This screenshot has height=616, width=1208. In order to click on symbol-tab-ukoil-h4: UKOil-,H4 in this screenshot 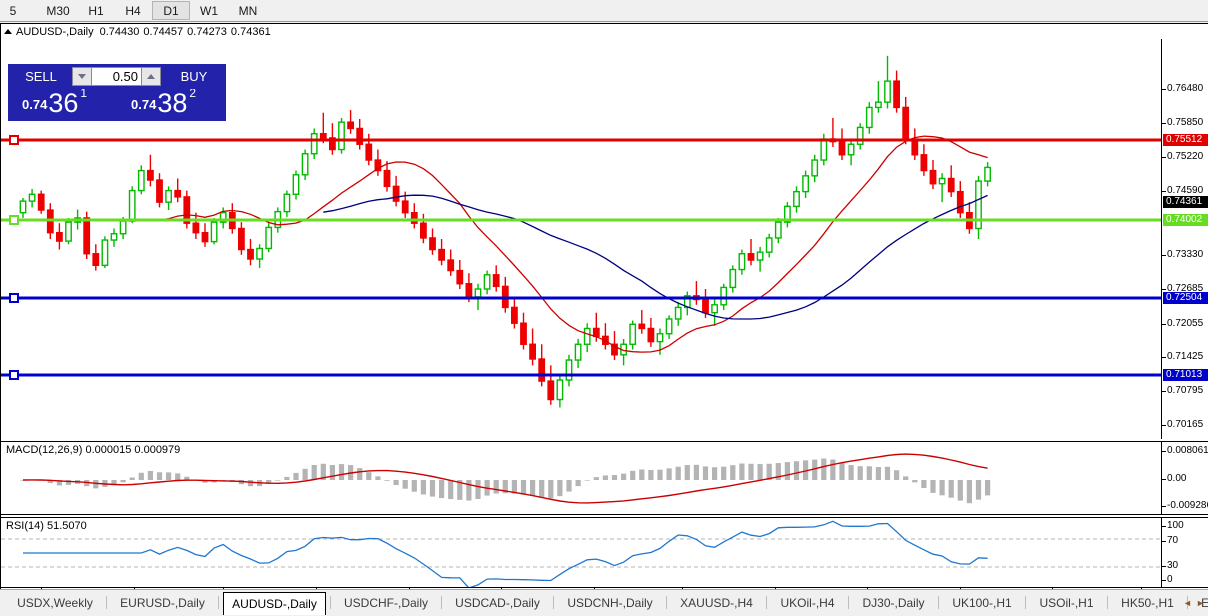, I will do `click(807, 602)`.